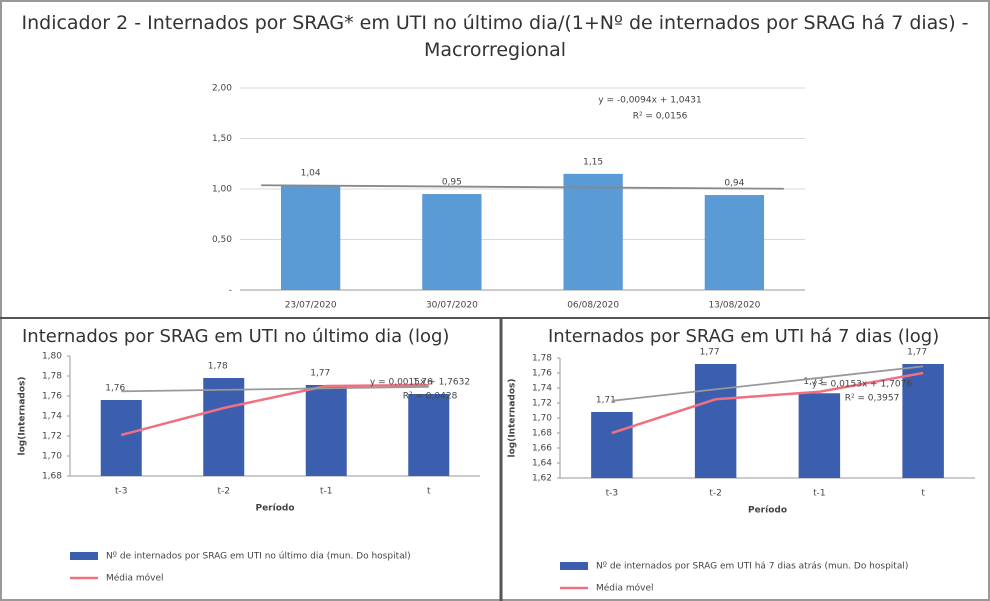  What do you see at coordinates (660, 117) in the screenshot?
I see `trendline-r2: R² = 0,0156` at bounding box center [660, 117].